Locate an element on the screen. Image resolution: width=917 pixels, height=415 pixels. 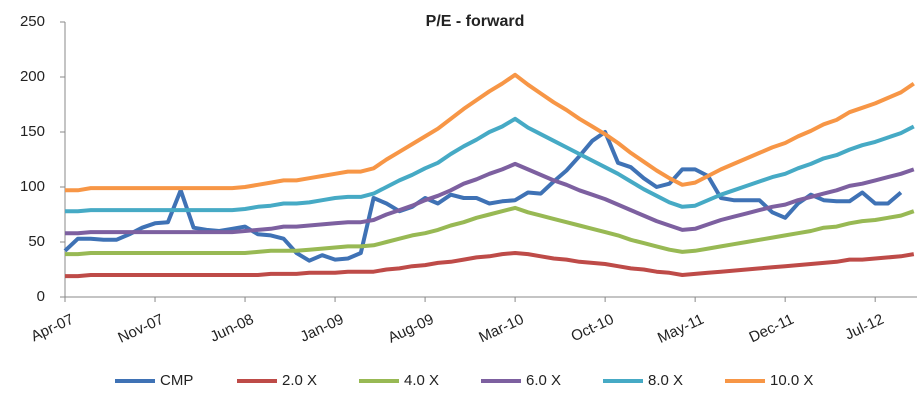
x-tick-label: Jun-08 is located at coordinates (232, 328).